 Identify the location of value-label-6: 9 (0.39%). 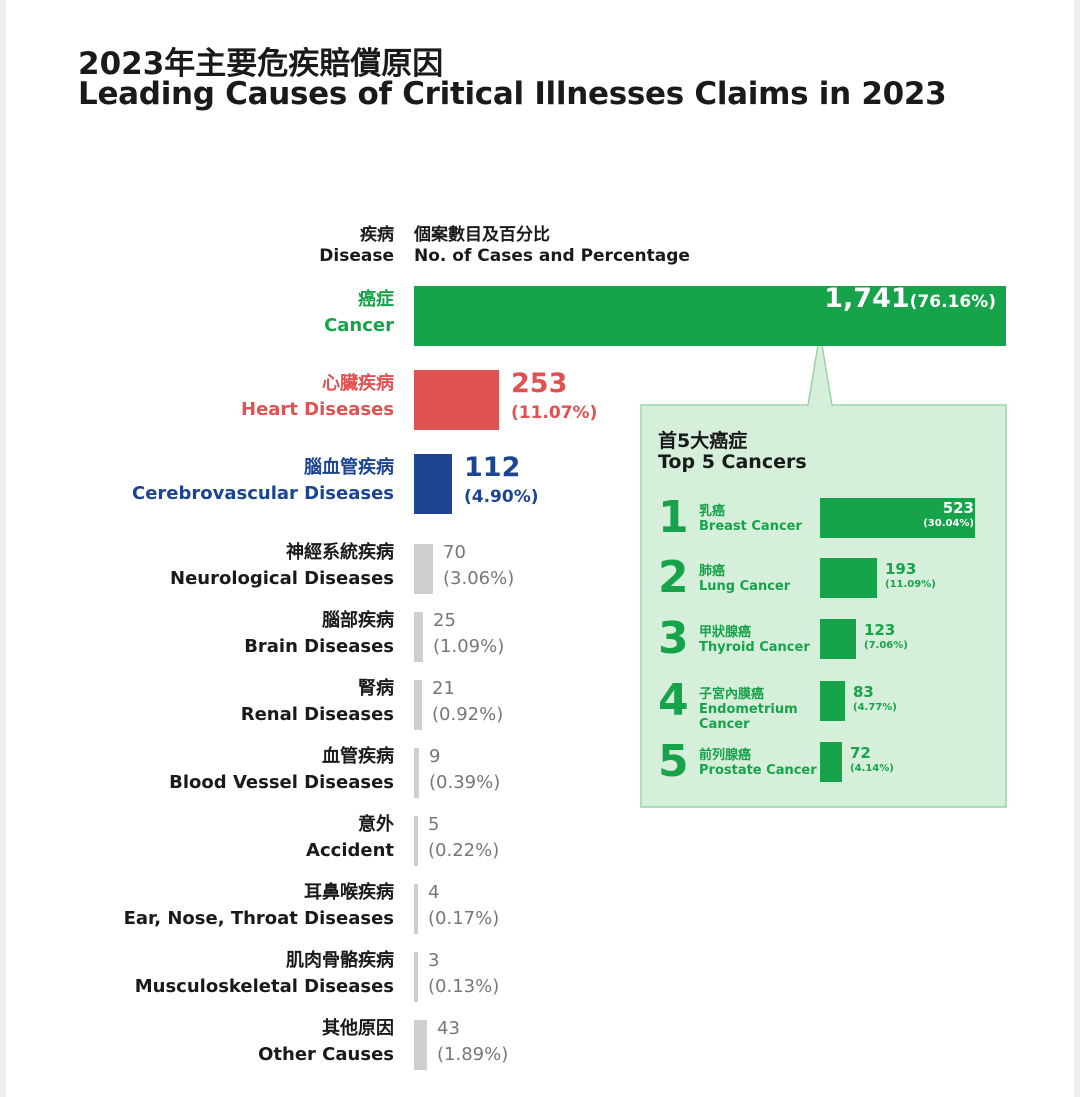
(464, 770).